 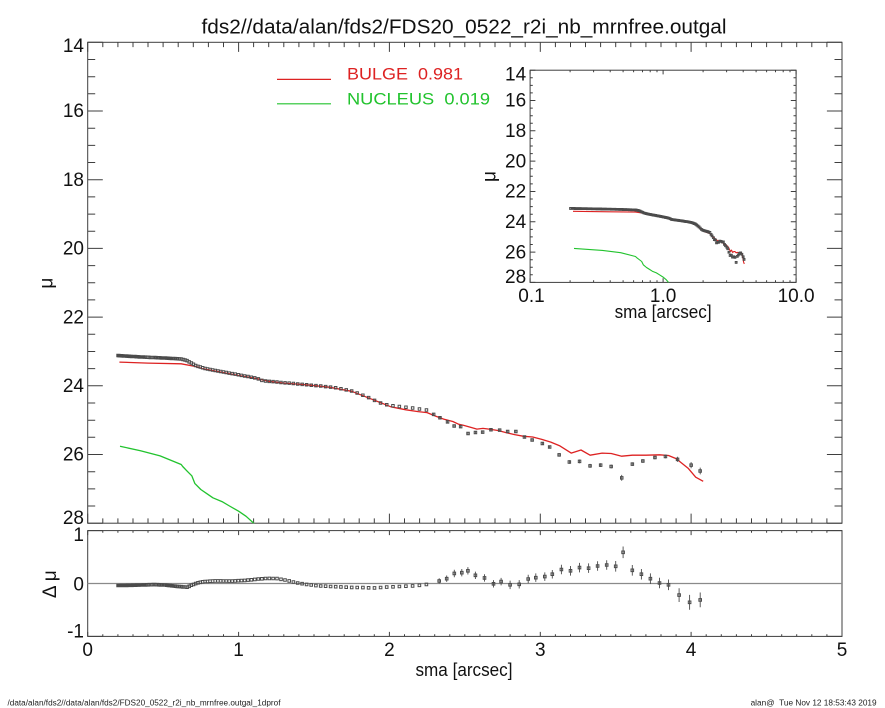 I want to click on svg-text: BULGE 0.981, so click(x=405, y=73).